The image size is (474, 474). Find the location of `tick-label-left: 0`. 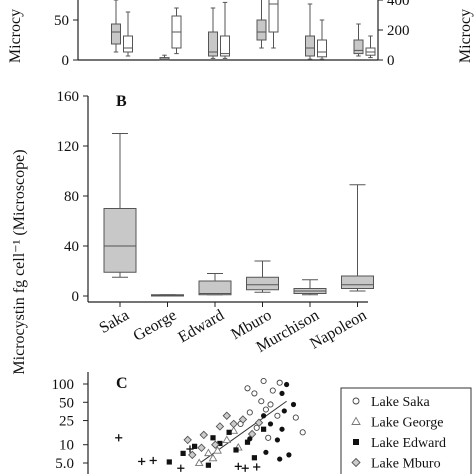

tick-label-left: 0 is located at coordinates (66, 61).